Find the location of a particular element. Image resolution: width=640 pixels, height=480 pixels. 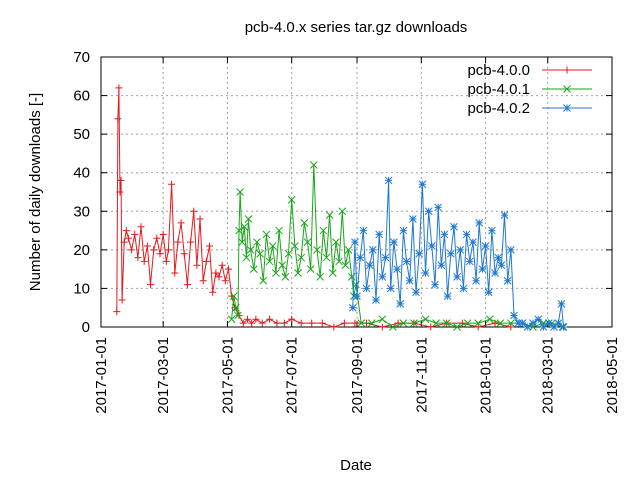

y-tick-label: 40 is located at coordinates (81, 173).